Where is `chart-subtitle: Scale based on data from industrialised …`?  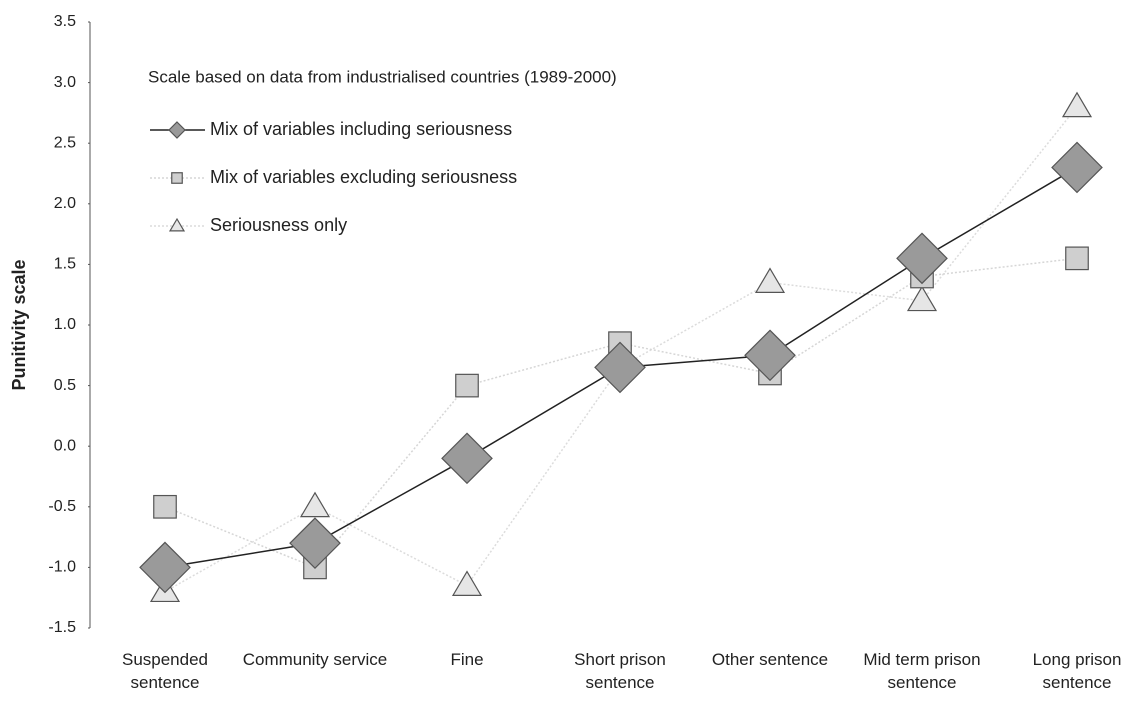 chart-subtitle: Scale based on data from industrialised … is located at coordinates (382, 76).